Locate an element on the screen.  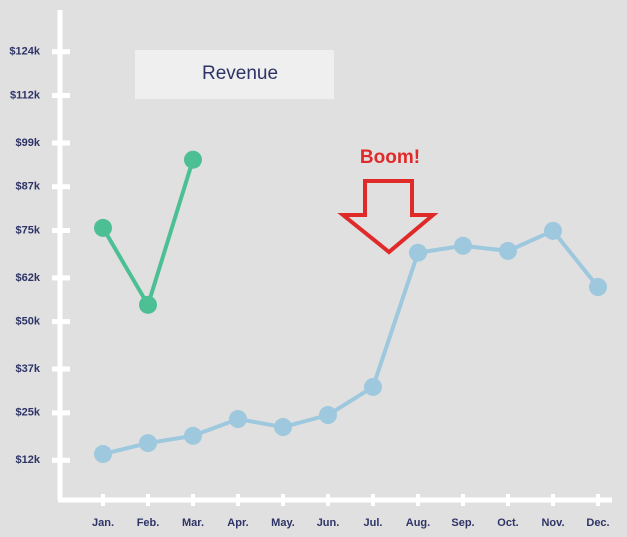
x-tick-label: Jun. is located at coordinates (328, 523).